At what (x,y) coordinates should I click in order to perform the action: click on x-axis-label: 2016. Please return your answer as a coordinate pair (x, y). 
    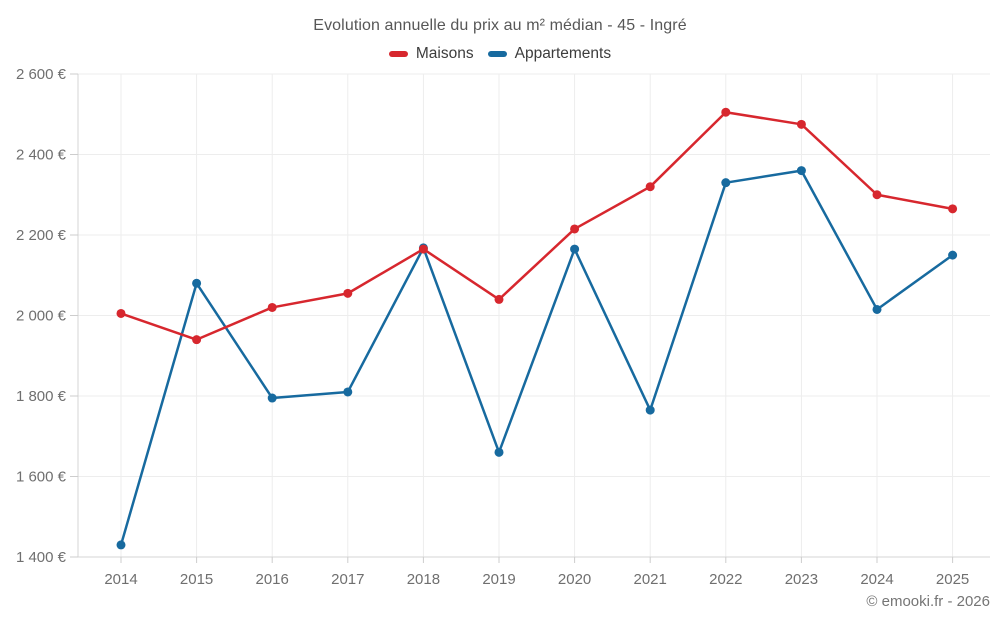
    Looking at the image, I should click on (272, 579).